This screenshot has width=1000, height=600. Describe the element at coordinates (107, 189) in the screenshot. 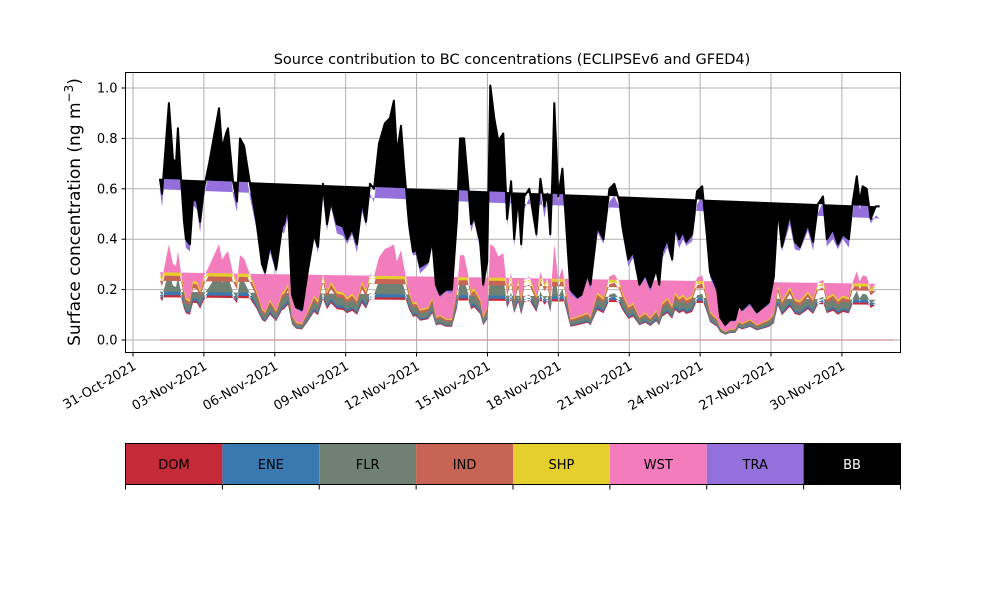

I see `y-tick-label: 0.6` at that location.